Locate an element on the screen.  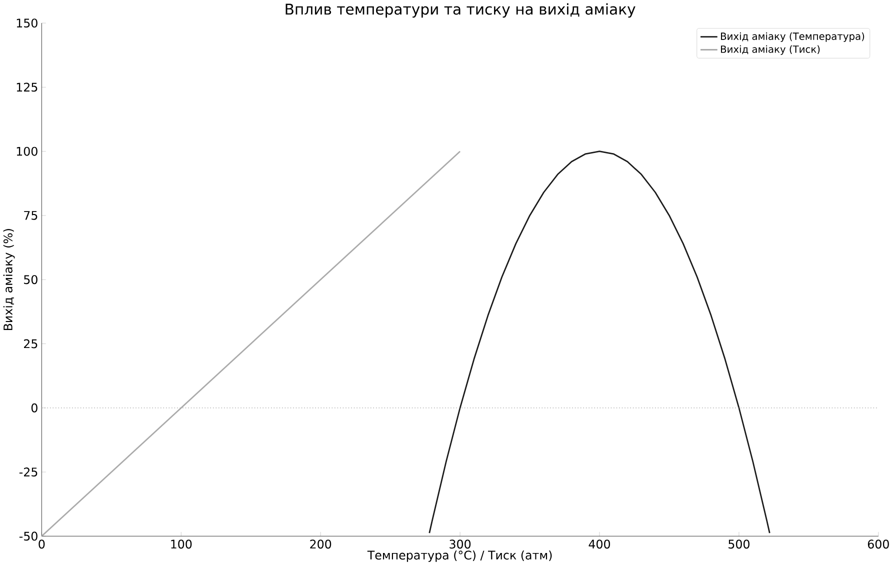
y-tick-label: 125 is located at coordinates (27, 87).